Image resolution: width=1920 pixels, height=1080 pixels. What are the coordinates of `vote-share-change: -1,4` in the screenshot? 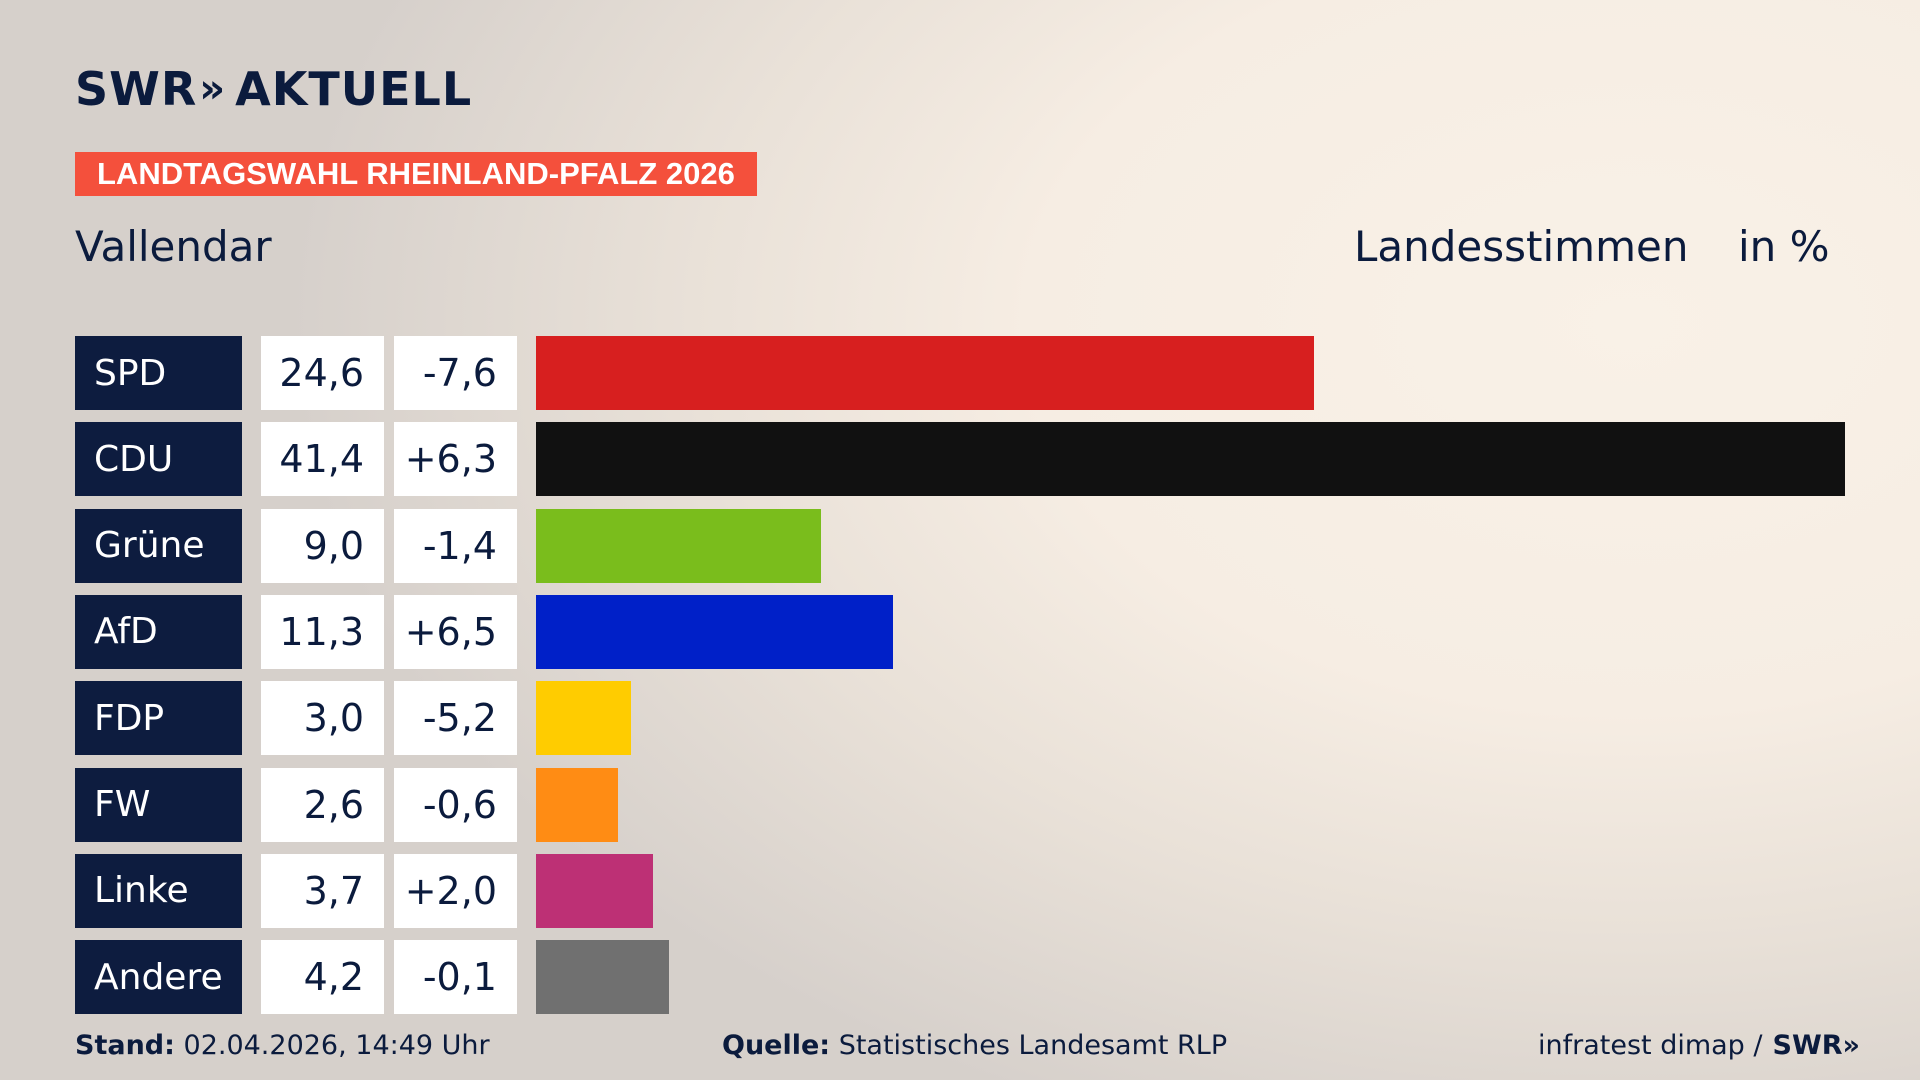 It's located at (455, 545).